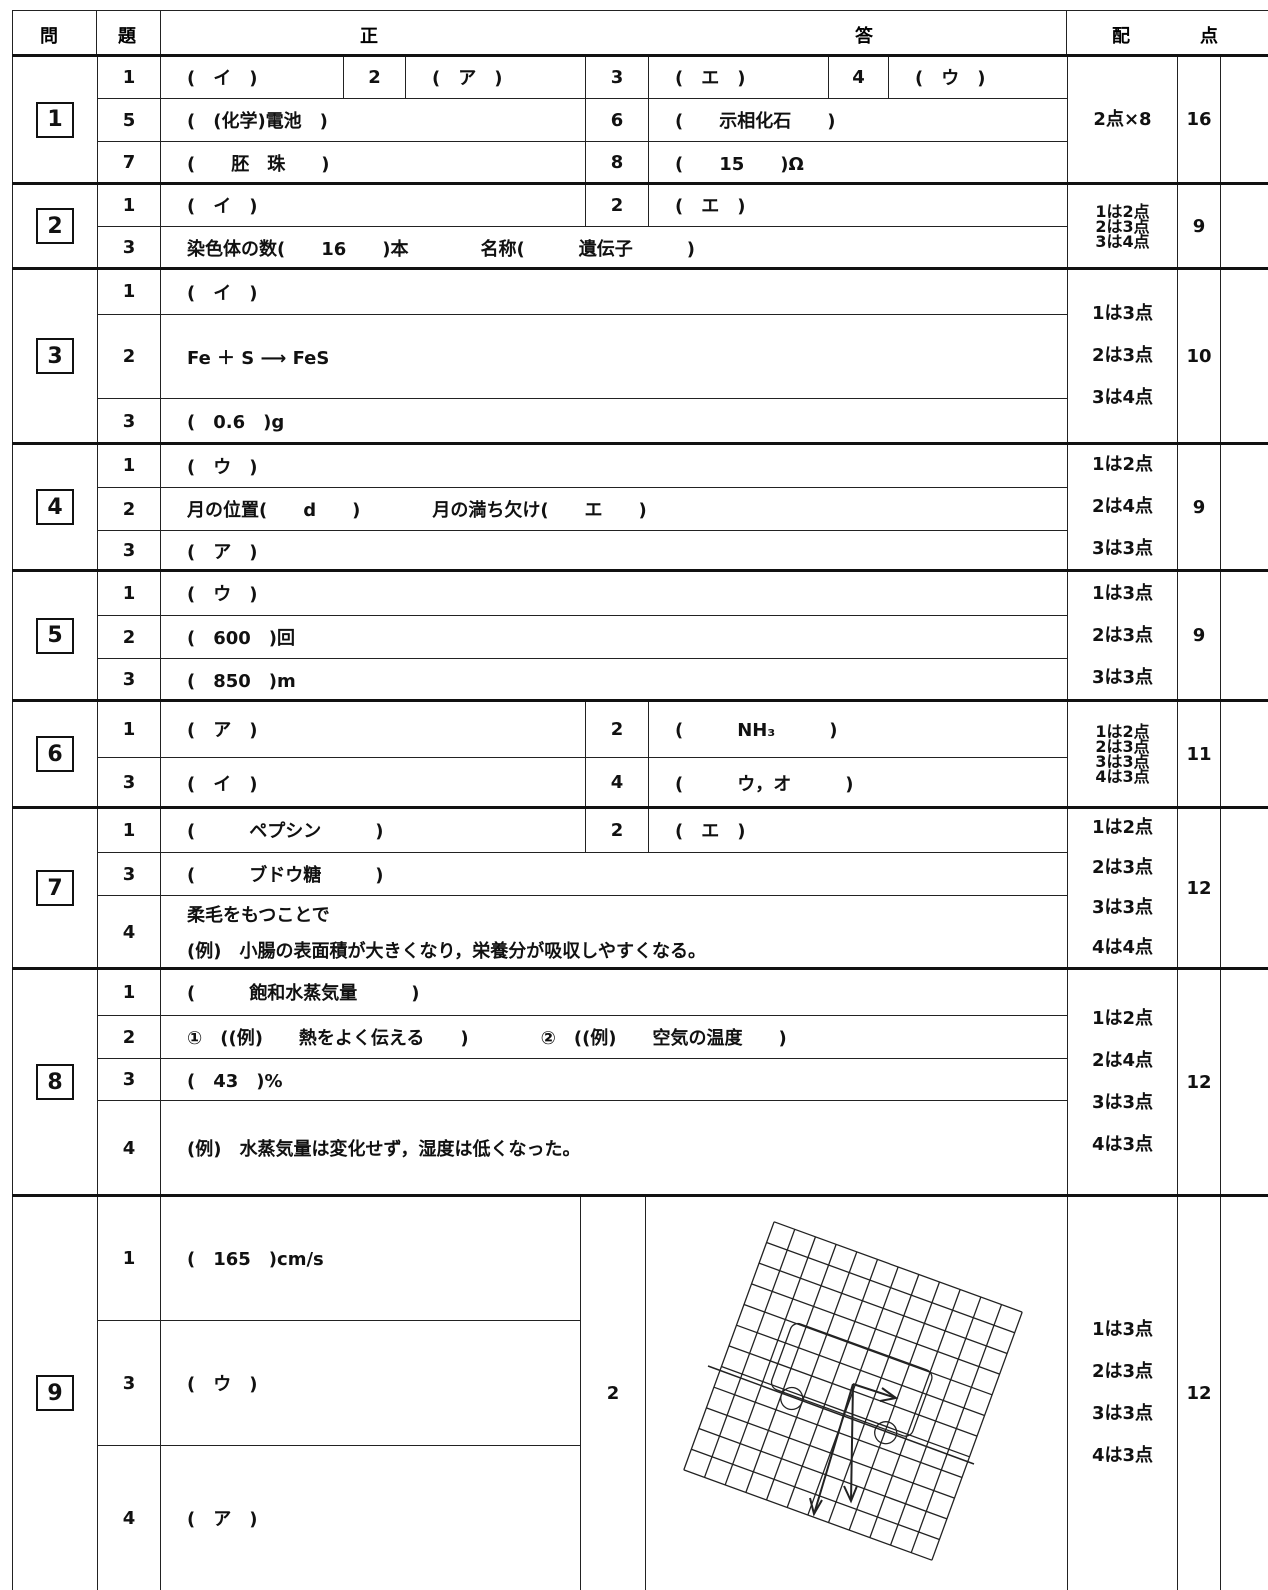 The image size is (1268, 1590). I want to click on scoring-cell: 2点×8, so click(1122, 119).